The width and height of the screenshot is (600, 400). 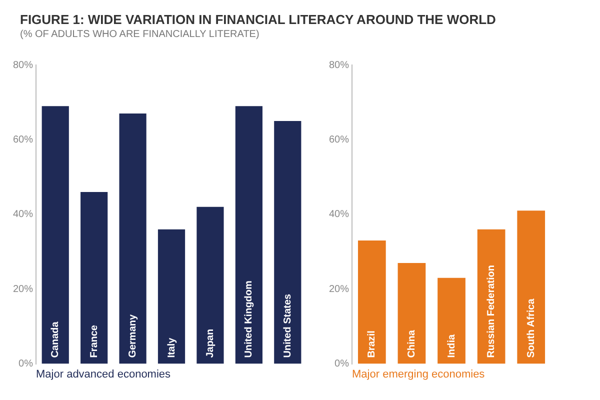 I want to click on x-axis-title: Major emerging economies, so click(x=419, y=374).